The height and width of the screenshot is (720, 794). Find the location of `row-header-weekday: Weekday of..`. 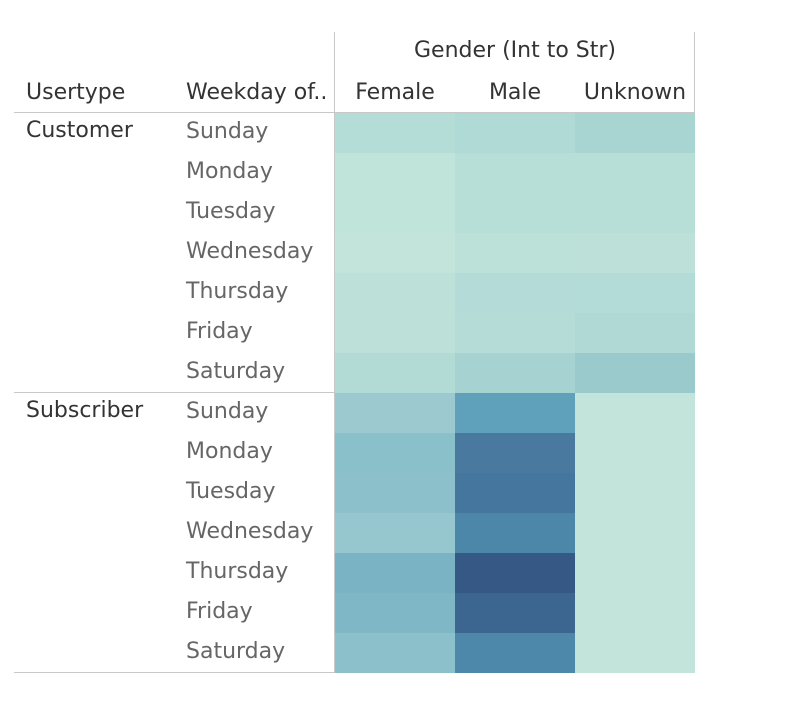

row-header-weekday: Weekday of.. is located at coordinates (257, 92).